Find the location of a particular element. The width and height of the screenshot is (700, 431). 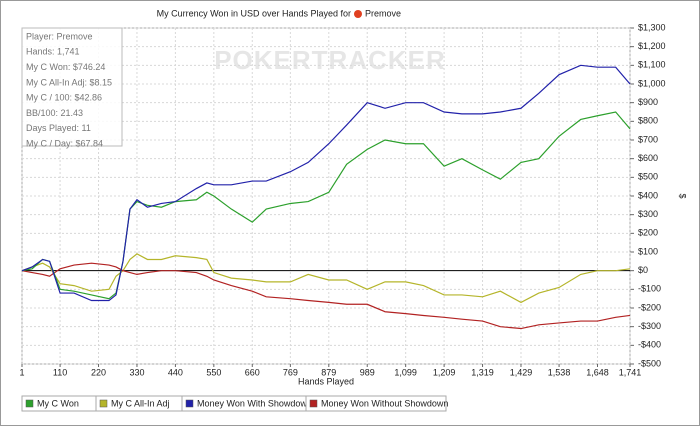

watermark: POKERTRACKER is located at coordinates (330, 60).